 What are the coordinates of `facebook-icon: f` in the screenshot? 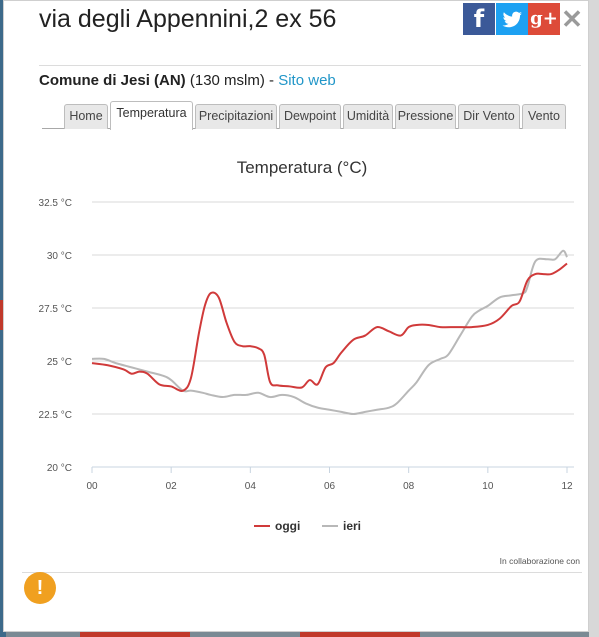 It's located at (479, 19).